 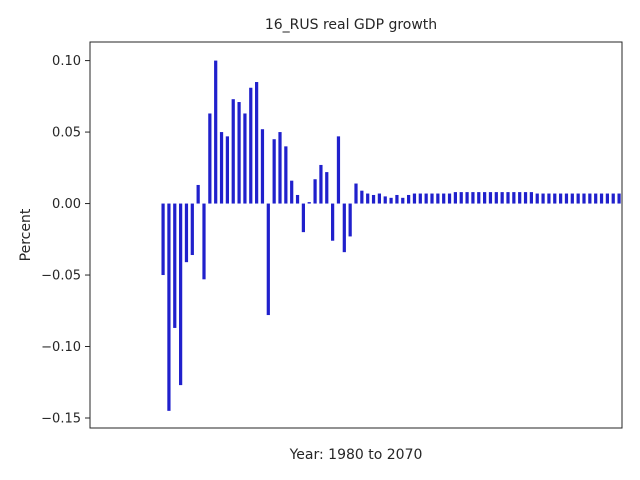 What do you see at coordinates (368, 198) in the screenshot?
I see `bar-2027` at bounding box center [368, 198].